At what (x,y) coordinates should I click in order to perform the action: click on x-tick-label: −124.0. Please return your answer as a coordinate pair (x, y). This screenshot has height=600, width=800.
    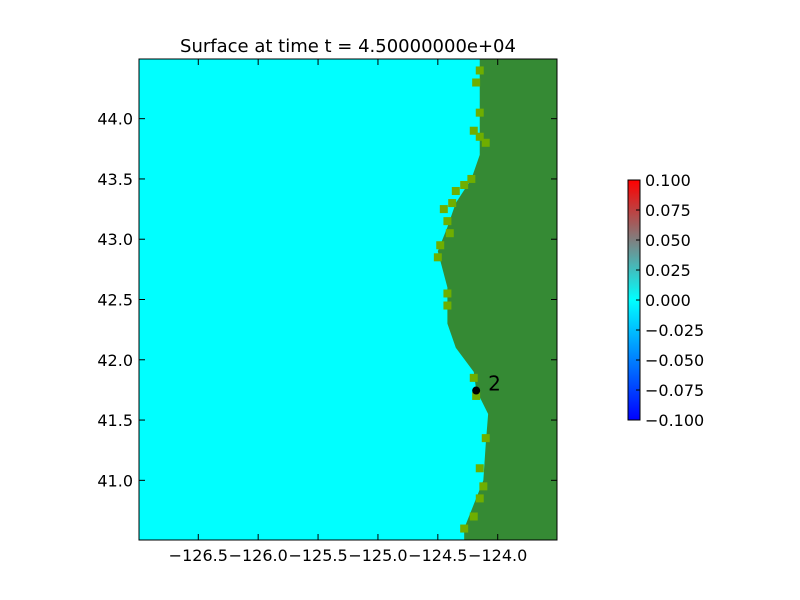
    Looking at the image, I should click on (497, 555).